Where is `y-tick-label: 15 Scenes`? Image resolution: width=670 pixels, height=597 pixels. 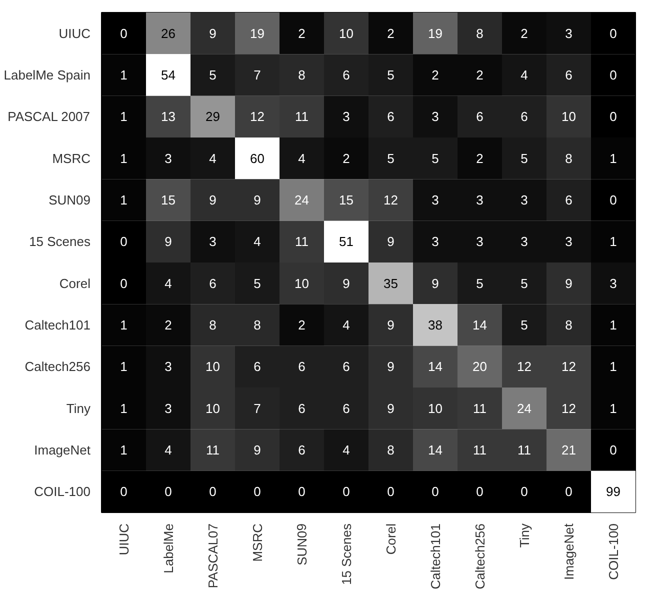
y-tick-label: 15 Scenes is located at coordinates (60, 242).